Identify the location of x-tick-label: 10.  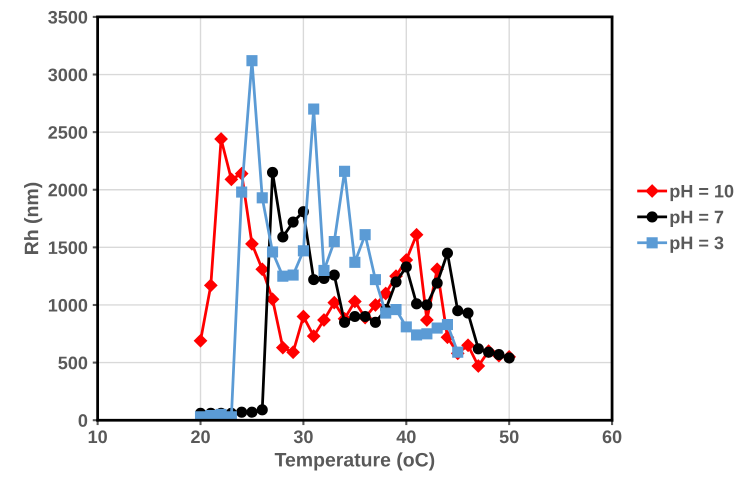
(97, 437).